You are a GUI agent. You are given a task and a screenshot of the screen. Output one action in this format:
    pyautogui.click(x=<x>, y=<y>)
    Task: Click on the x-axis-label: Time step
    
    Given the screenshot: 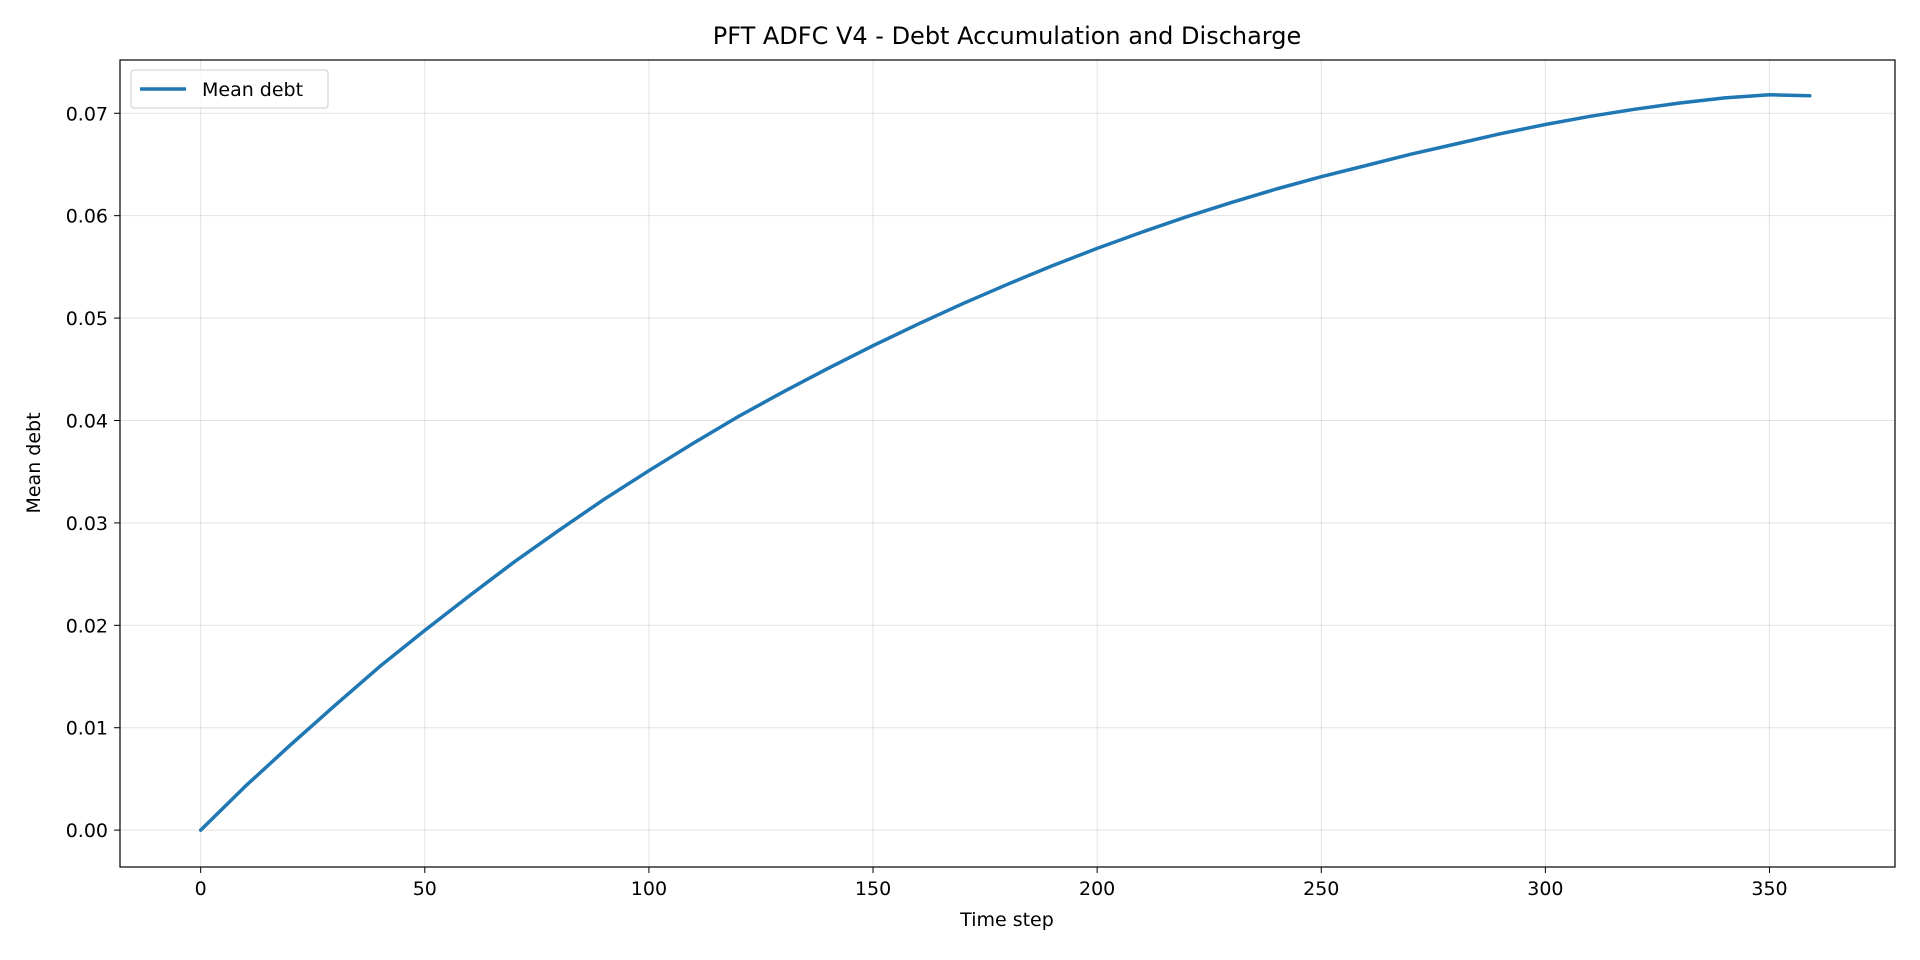 What is the action you would take?
    pyautogui.click(x=1006, y=920)
    